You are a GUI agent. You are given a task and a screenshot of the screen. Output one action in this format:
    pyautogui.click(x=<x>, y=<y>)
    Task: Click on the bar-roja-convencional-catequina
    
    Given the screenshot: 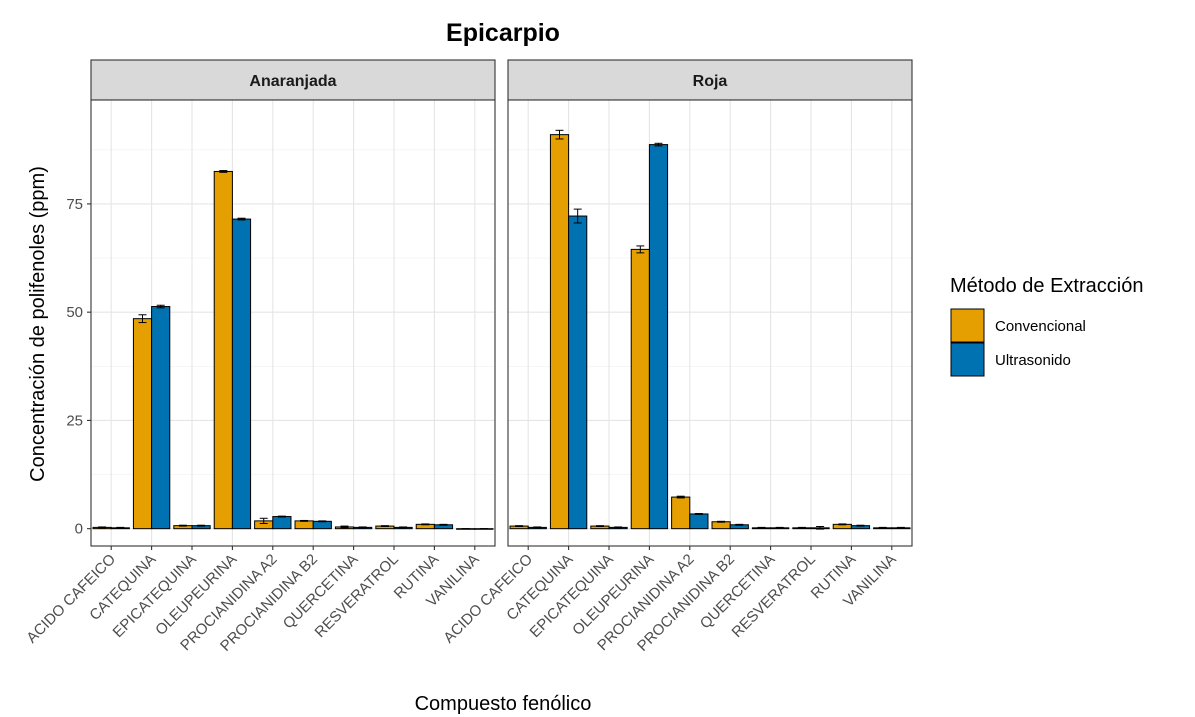 What is the action you would take?
    pyautogui.click(x=559, y=332)
    